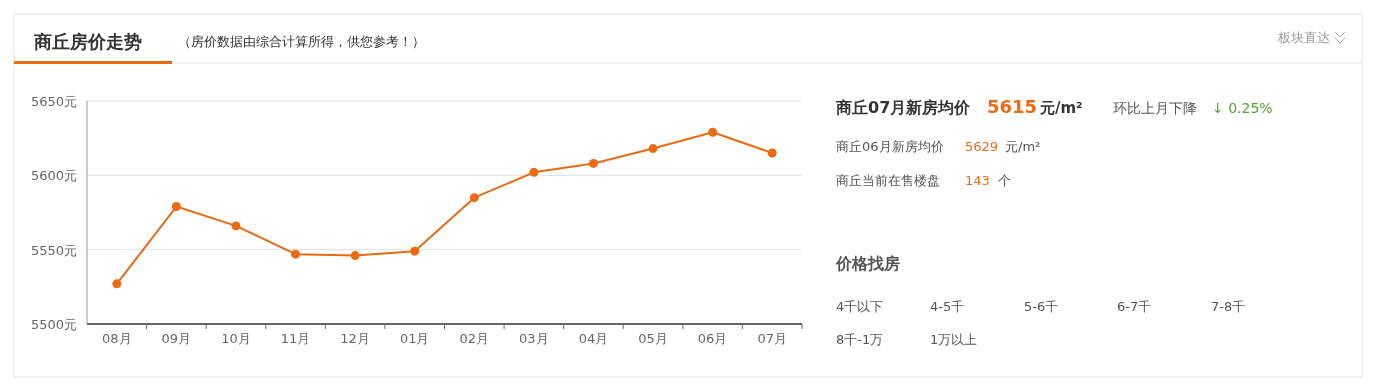  What do you see at coordinates (301, 41) in the screenshot?
I see `chart-subtitle: （房价数据由综合计算所得，供您参考！）` at bounding box center [301, 41].